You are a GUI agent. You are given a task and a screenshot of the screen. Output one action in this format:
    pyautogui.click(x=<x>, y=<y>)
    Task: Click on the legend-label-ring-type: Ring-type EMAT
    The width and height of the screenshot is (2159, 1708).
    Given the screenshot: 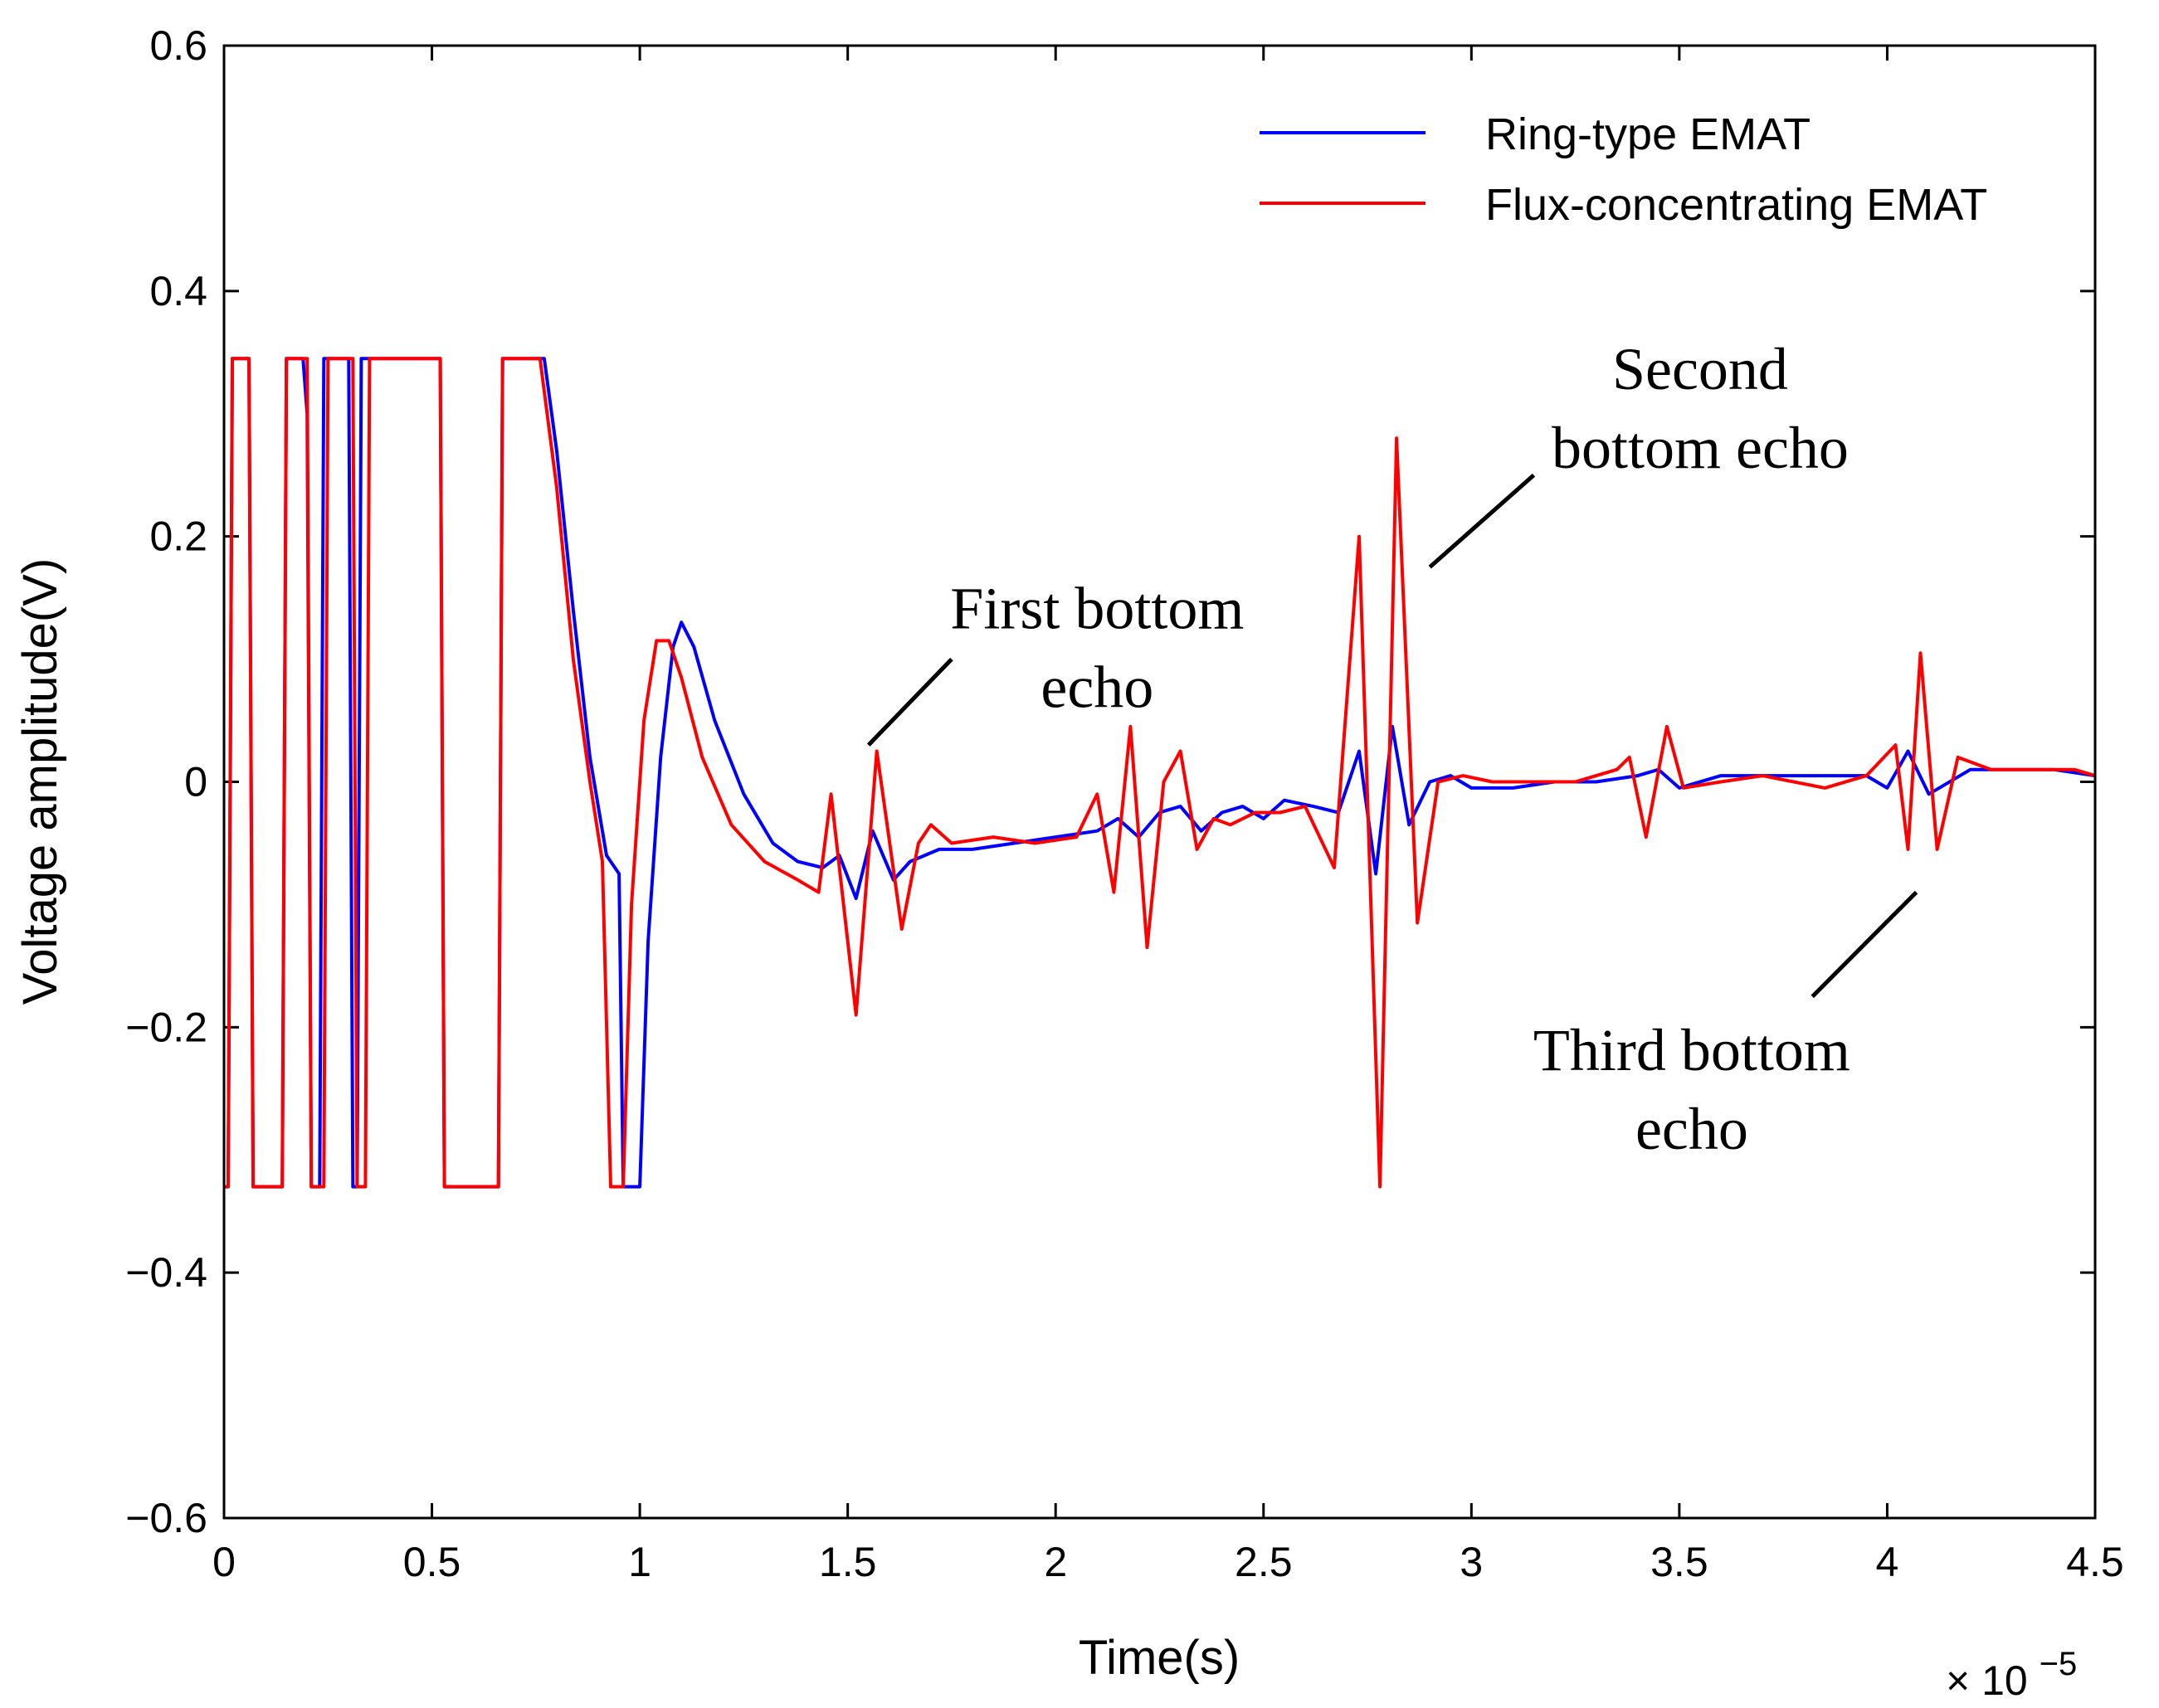 What is the action you would take?
    pyautogui.click(x=1648, y=134)
    